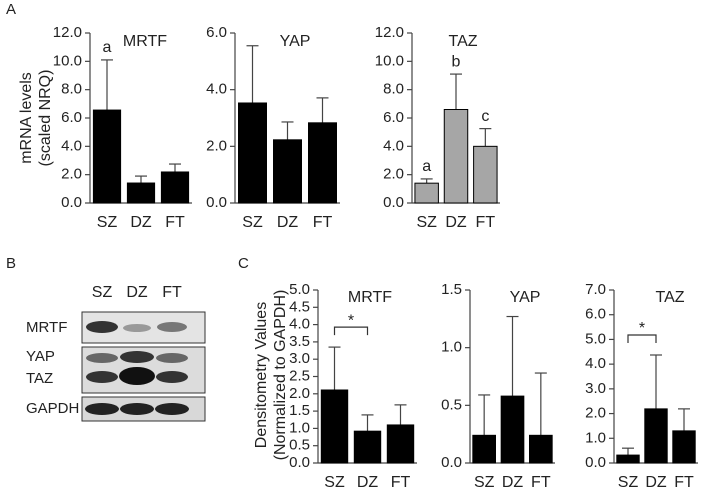 Image resolution: width=705 pixels, height=490 pixels. What do you see at coordinates (456, 61) in the screenshot?
I see `annotation: b` at bounding box center [456, 61].